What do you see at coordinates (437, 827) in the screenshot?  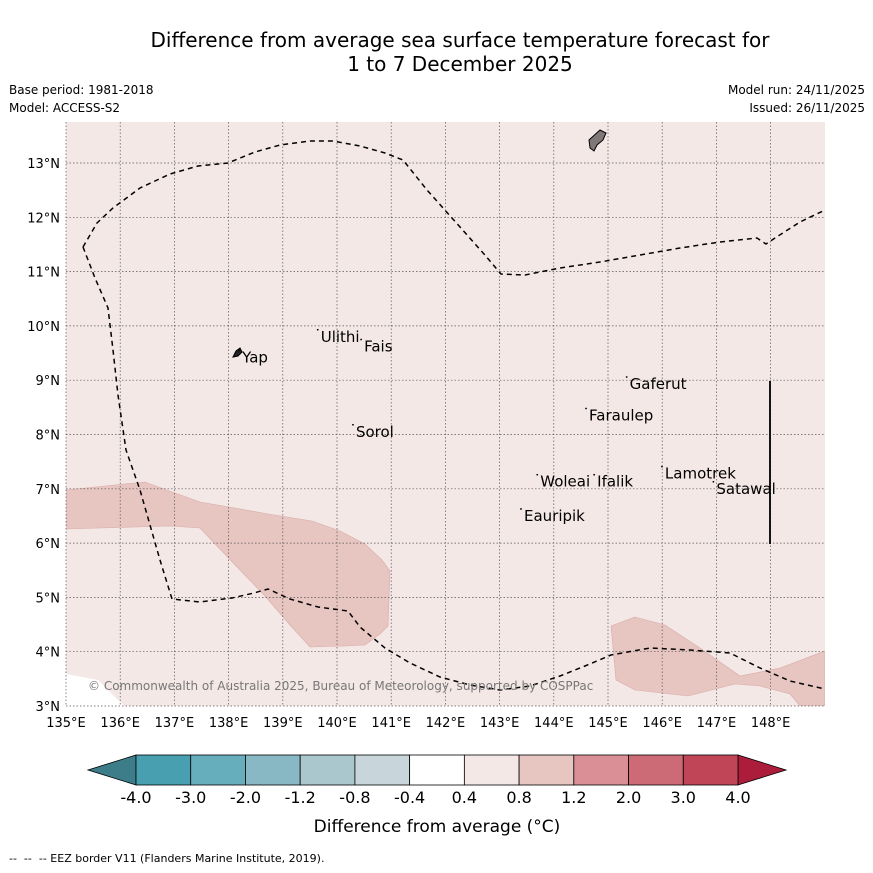 I see `colorbar-label: Difference from average (°C)` at bounding box center [437, 827].